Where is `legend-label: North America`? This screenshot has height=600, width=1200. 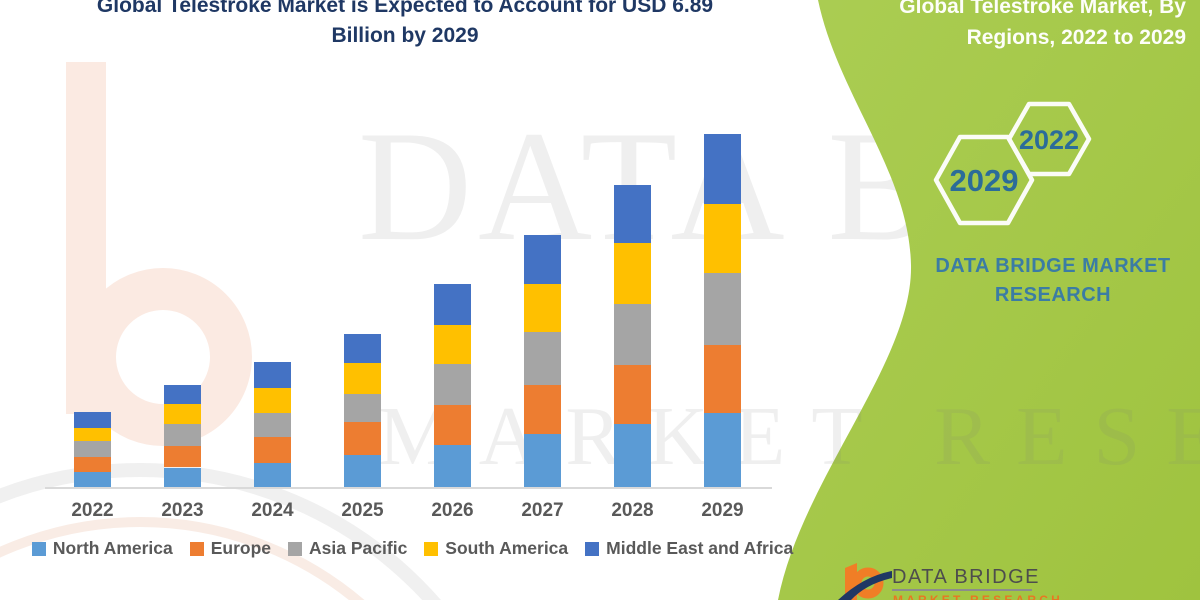 legend-label: North America is located at coordinates (112, 548).